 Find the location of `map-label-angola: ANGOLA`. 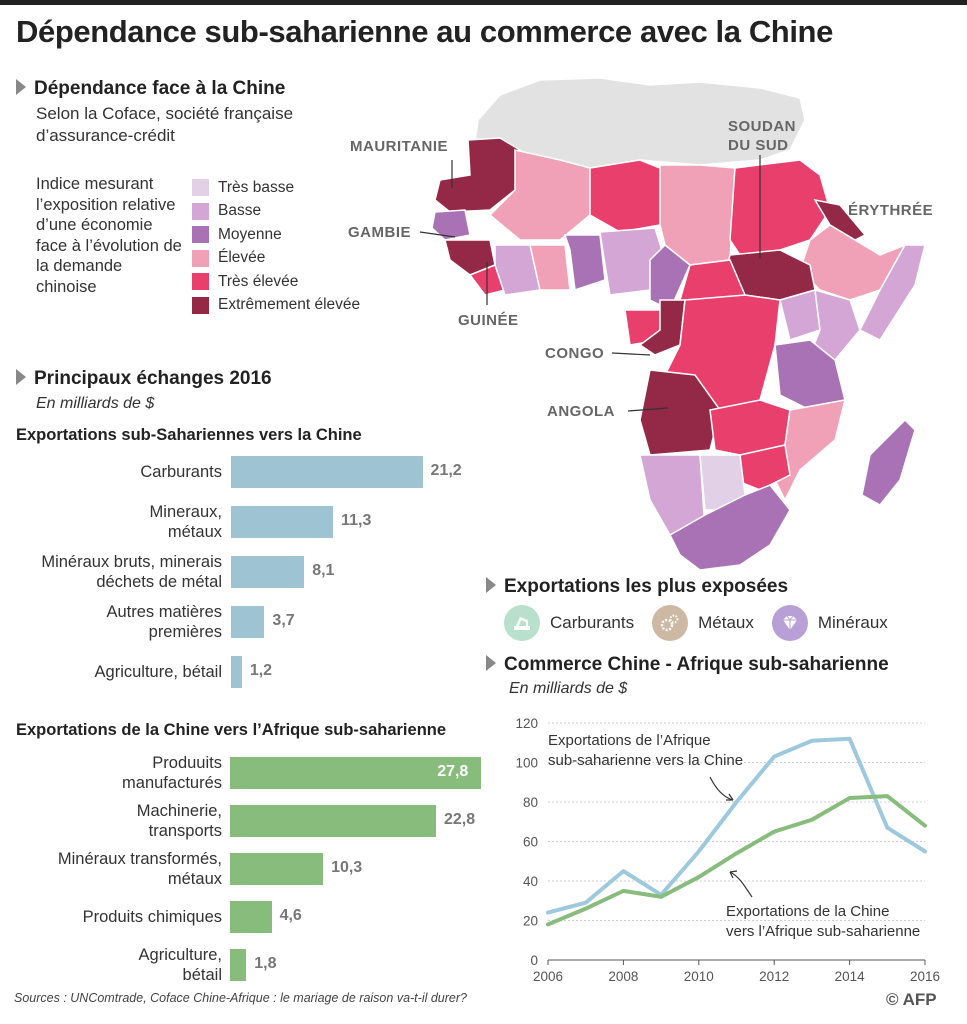

map-label-angola: ANGOLA is located at coordinates (581, 411).